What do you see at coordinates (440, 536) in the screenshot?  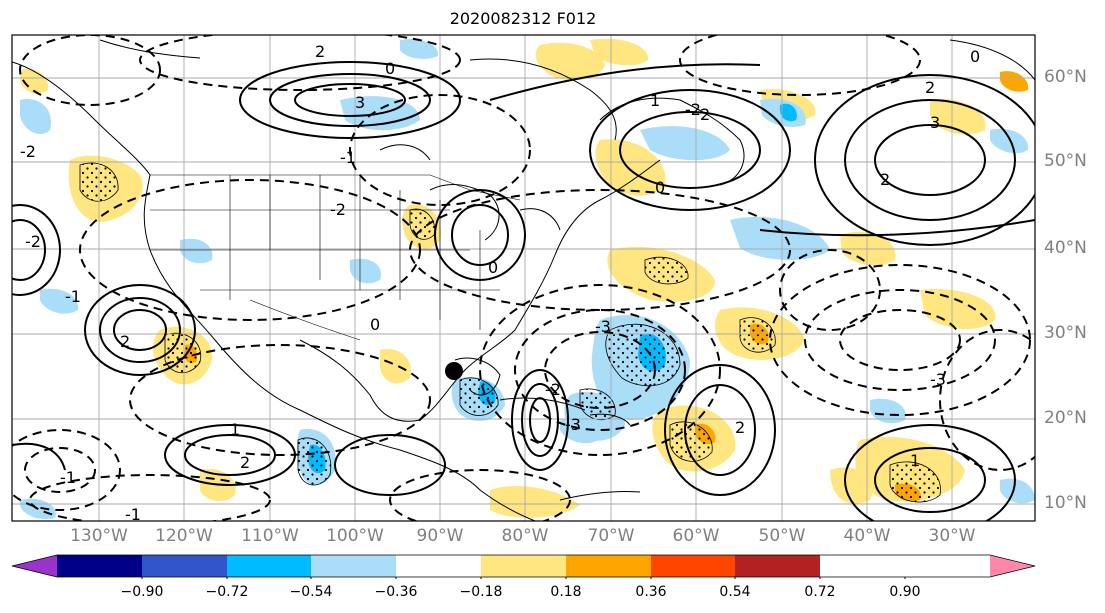 I see `lon-label: 90°W` at bounding box center [440, 536].